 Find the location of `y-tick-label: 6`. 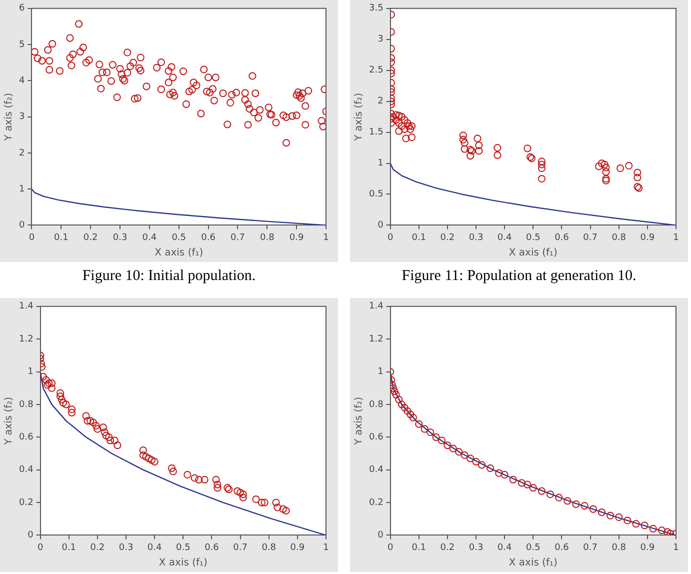

y-tick-label: 6 is located at coordinates (21, 9).